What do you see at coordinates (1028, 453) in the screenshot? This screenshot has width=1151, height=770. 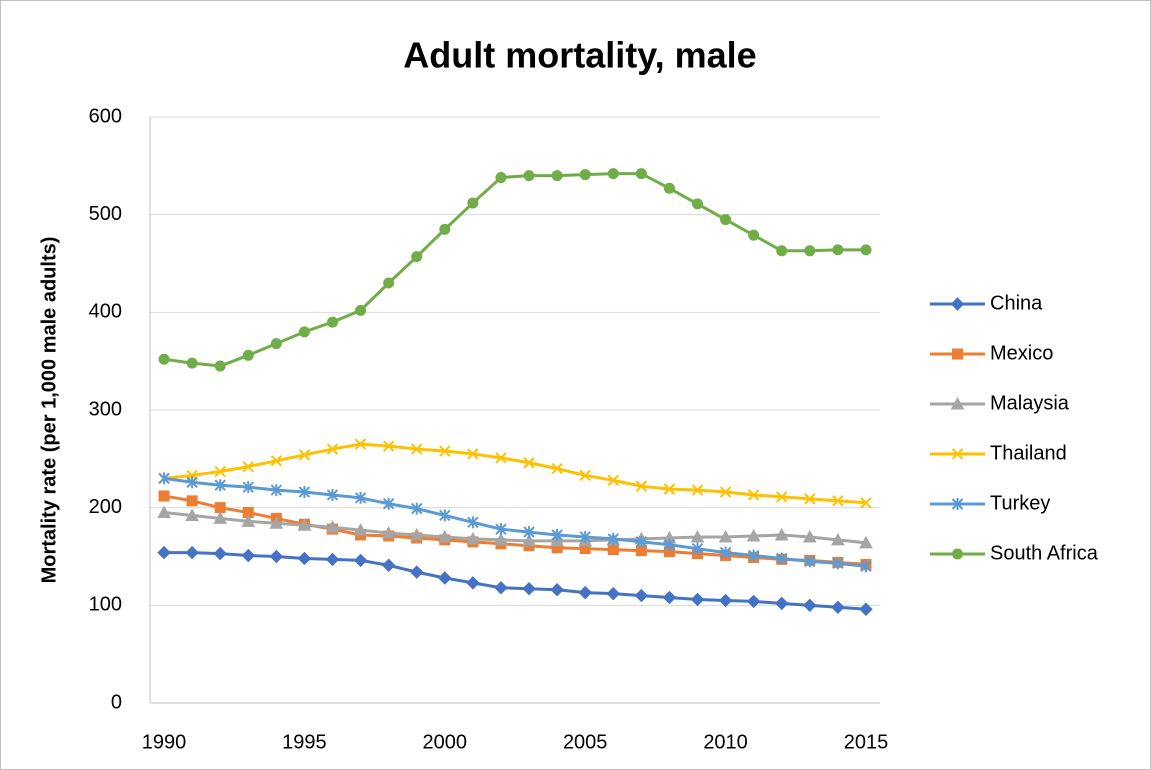 I see `legend-label: Thailand` at bounding box center [1028, 453].